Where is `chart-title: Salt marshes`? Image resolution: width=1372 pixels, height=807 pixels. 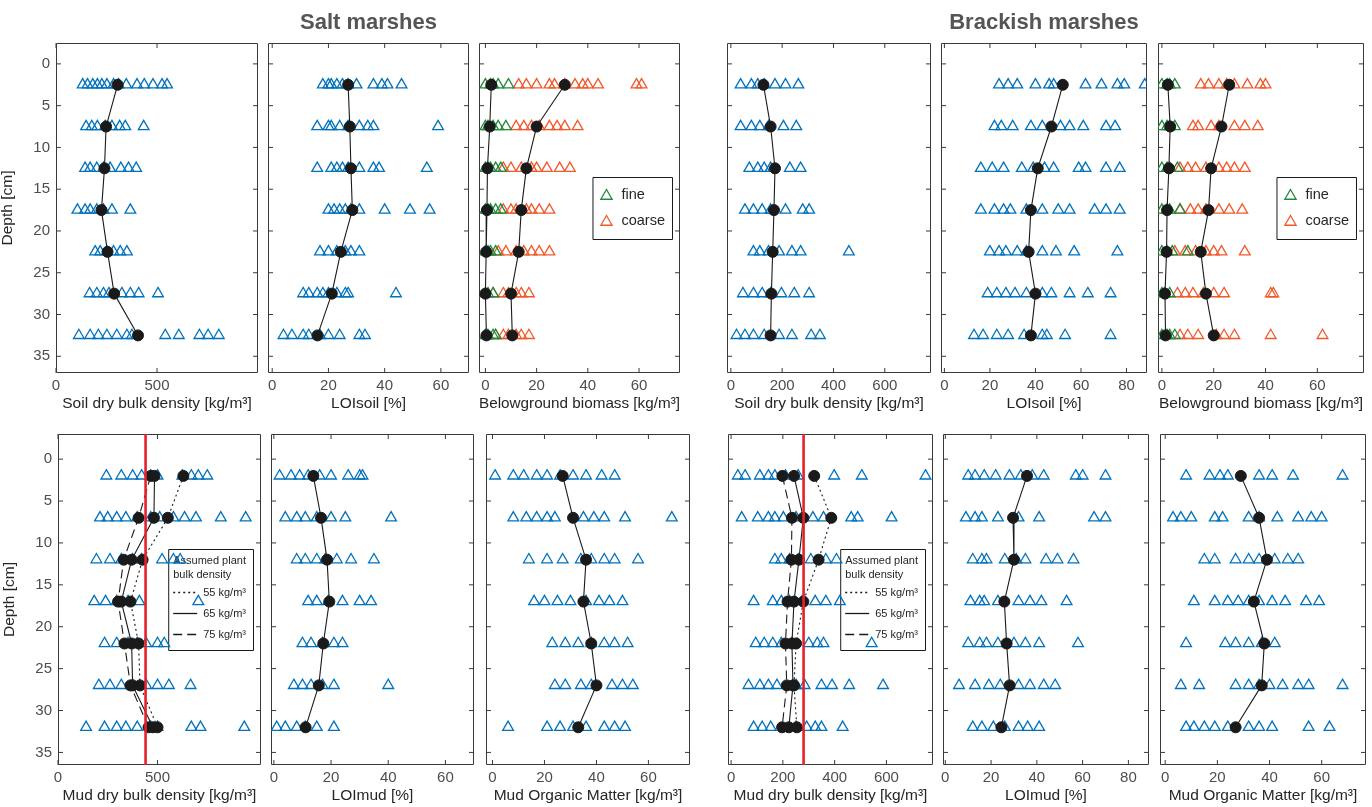 chart-title: Salt marshes is located at coordinates (368, 22).